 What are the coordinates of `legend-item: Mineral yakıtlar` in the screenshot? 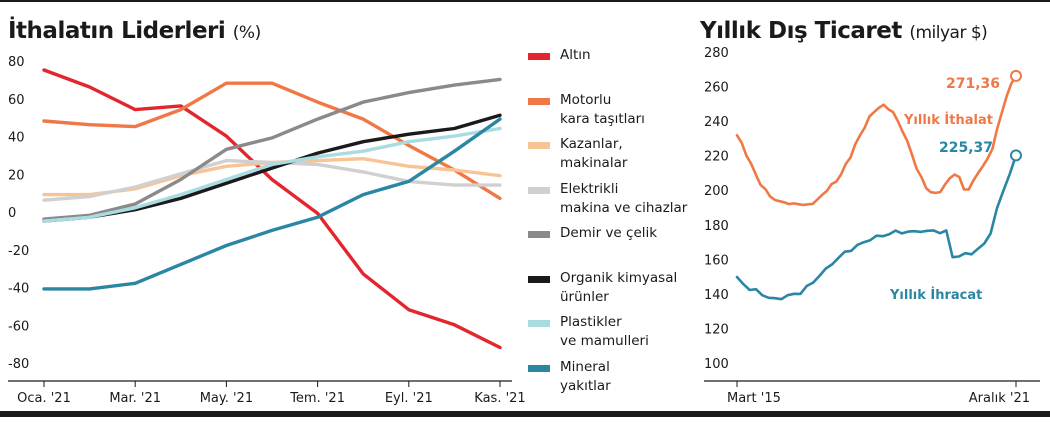 It's located at (619, 377).